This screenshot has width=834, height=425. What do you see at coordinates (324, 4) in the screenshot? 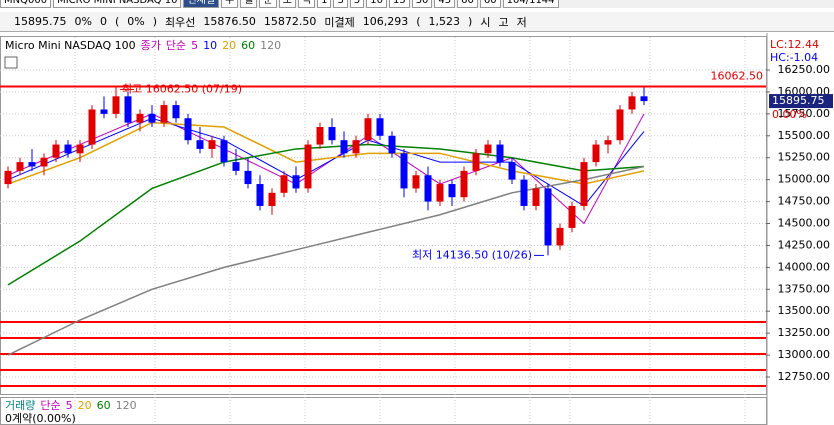
I see `toolbar-button: 1` at bounding box center [324, 4].